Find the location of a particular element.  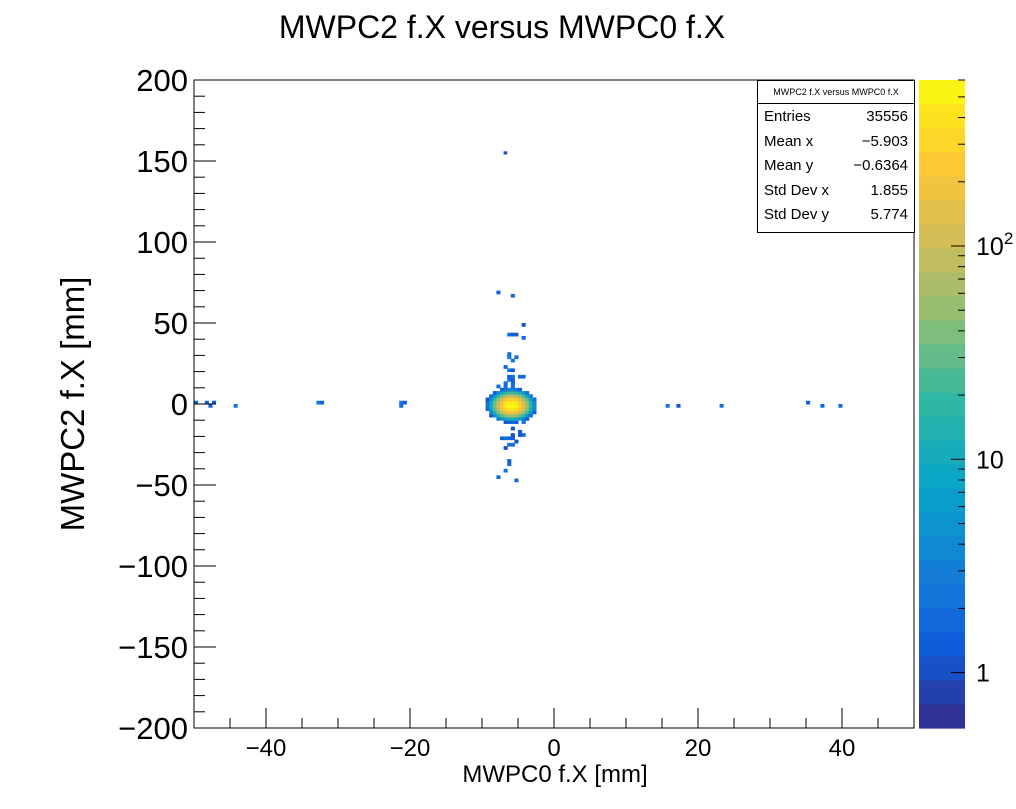

y-axis-label: MWPC2 f.X [mm] is located at coordinates (72, 404).